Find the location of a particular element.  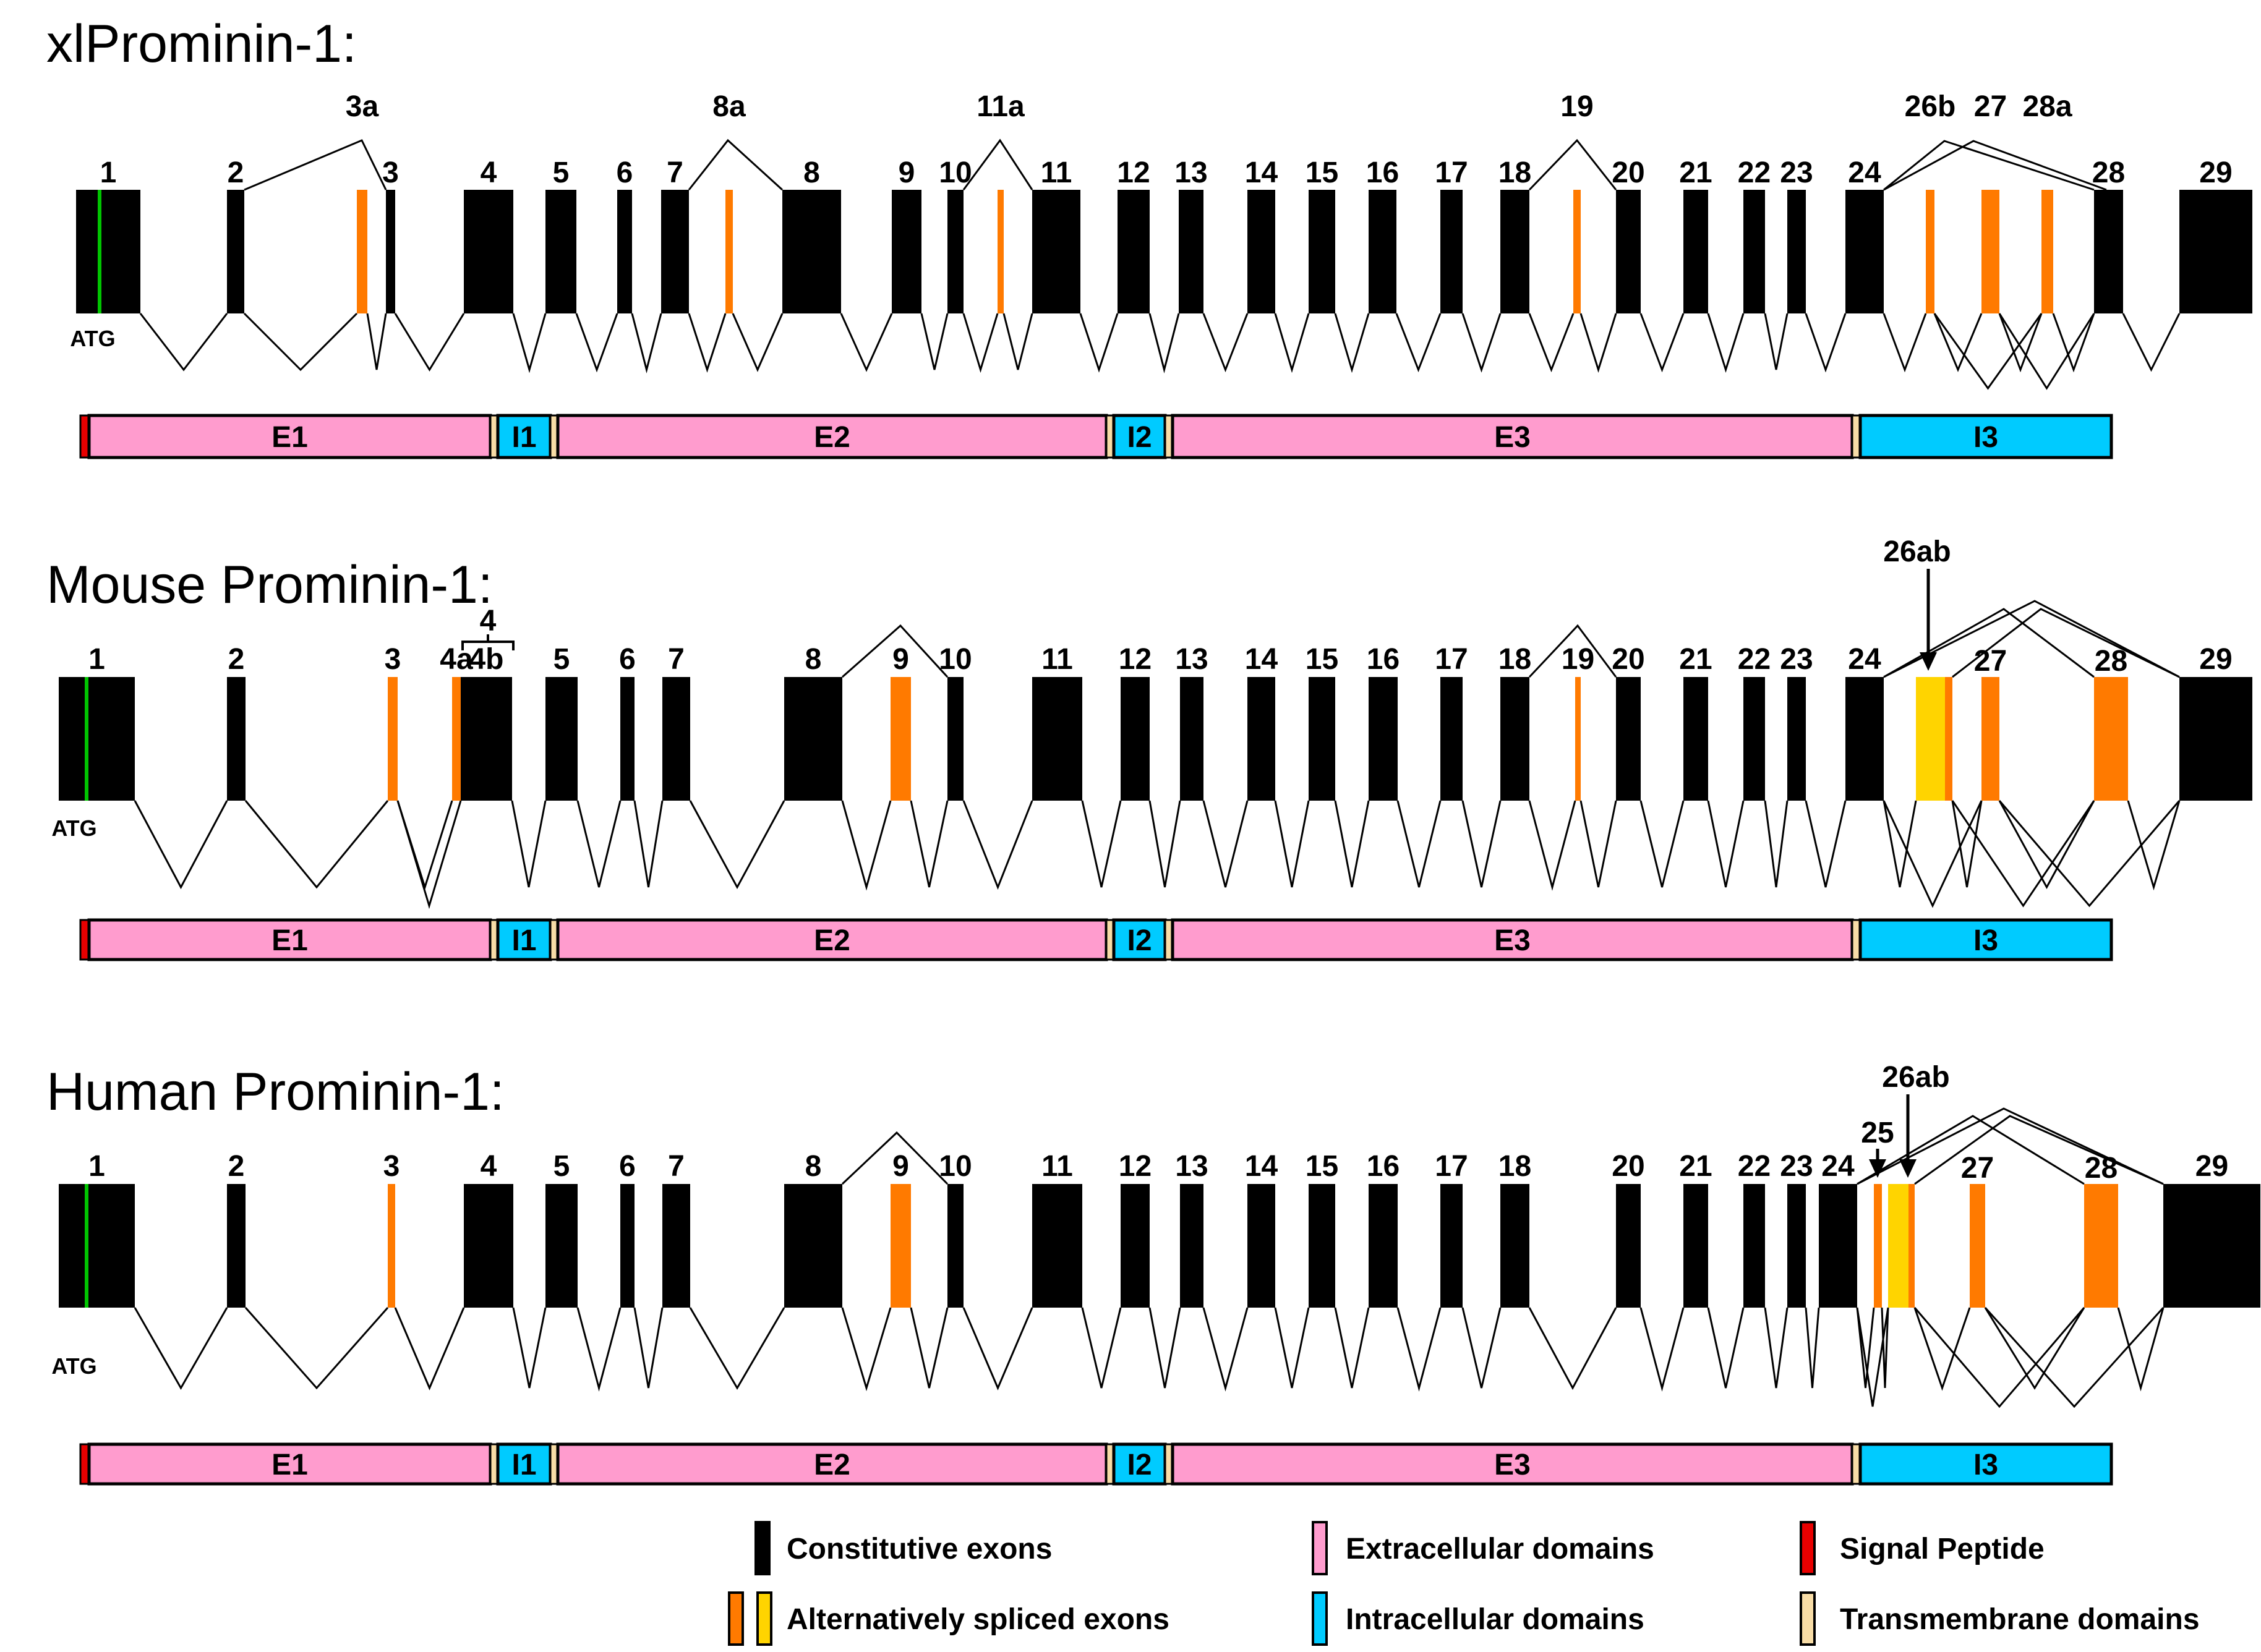

mouse-prominin-1-atg-label: ATG is located at coordinates (73, 828).